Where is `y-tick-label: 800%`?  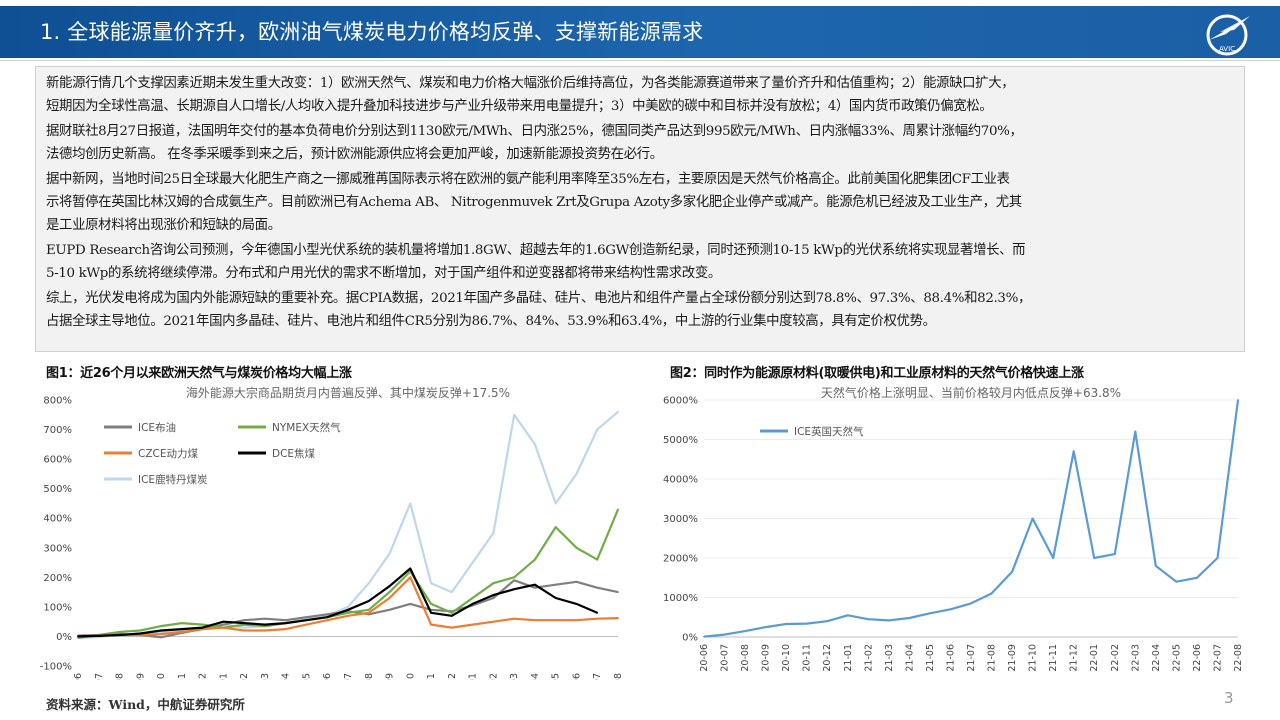 y-tick-label: 800% is located at coordinates (57, 401).